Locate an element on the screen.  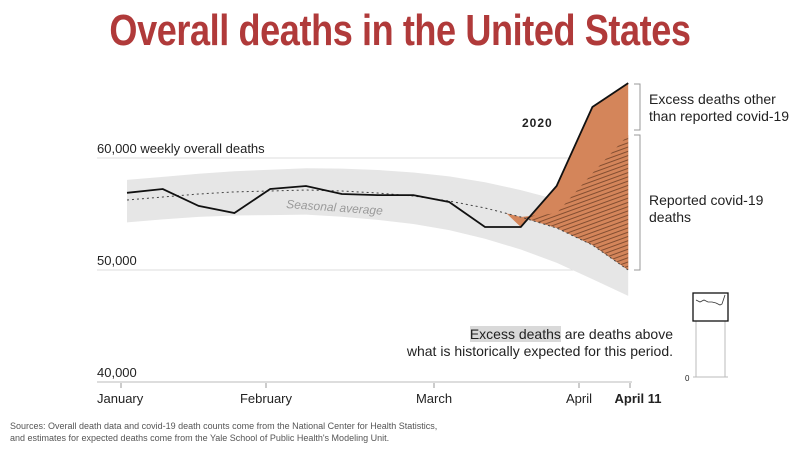
seasonal-average-line is located at coordinates (377, 230).